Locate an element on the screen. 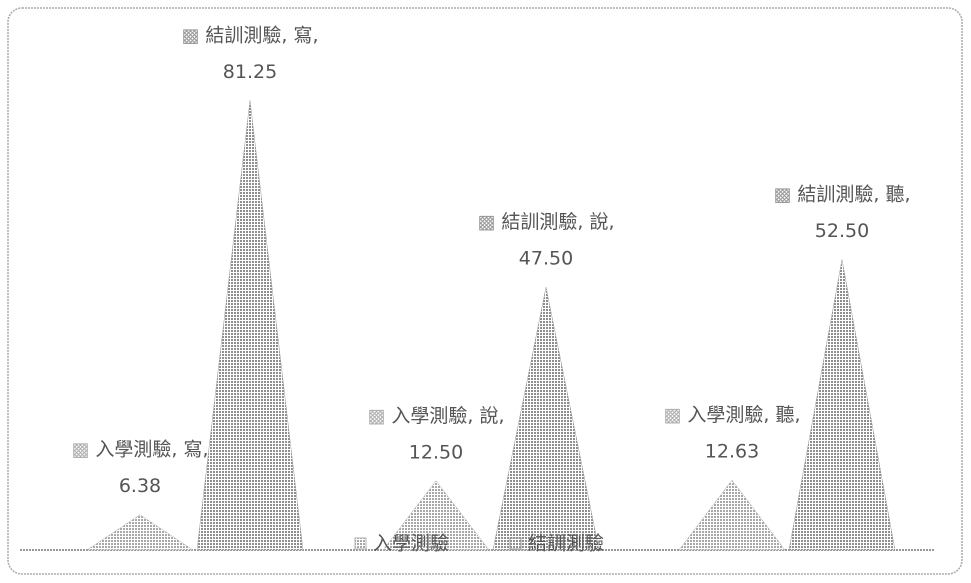 This screenshot has width=971, height=583. data-label: ▩ 結訓測驗, 說,47.50 is located at coordinates (545, 240).